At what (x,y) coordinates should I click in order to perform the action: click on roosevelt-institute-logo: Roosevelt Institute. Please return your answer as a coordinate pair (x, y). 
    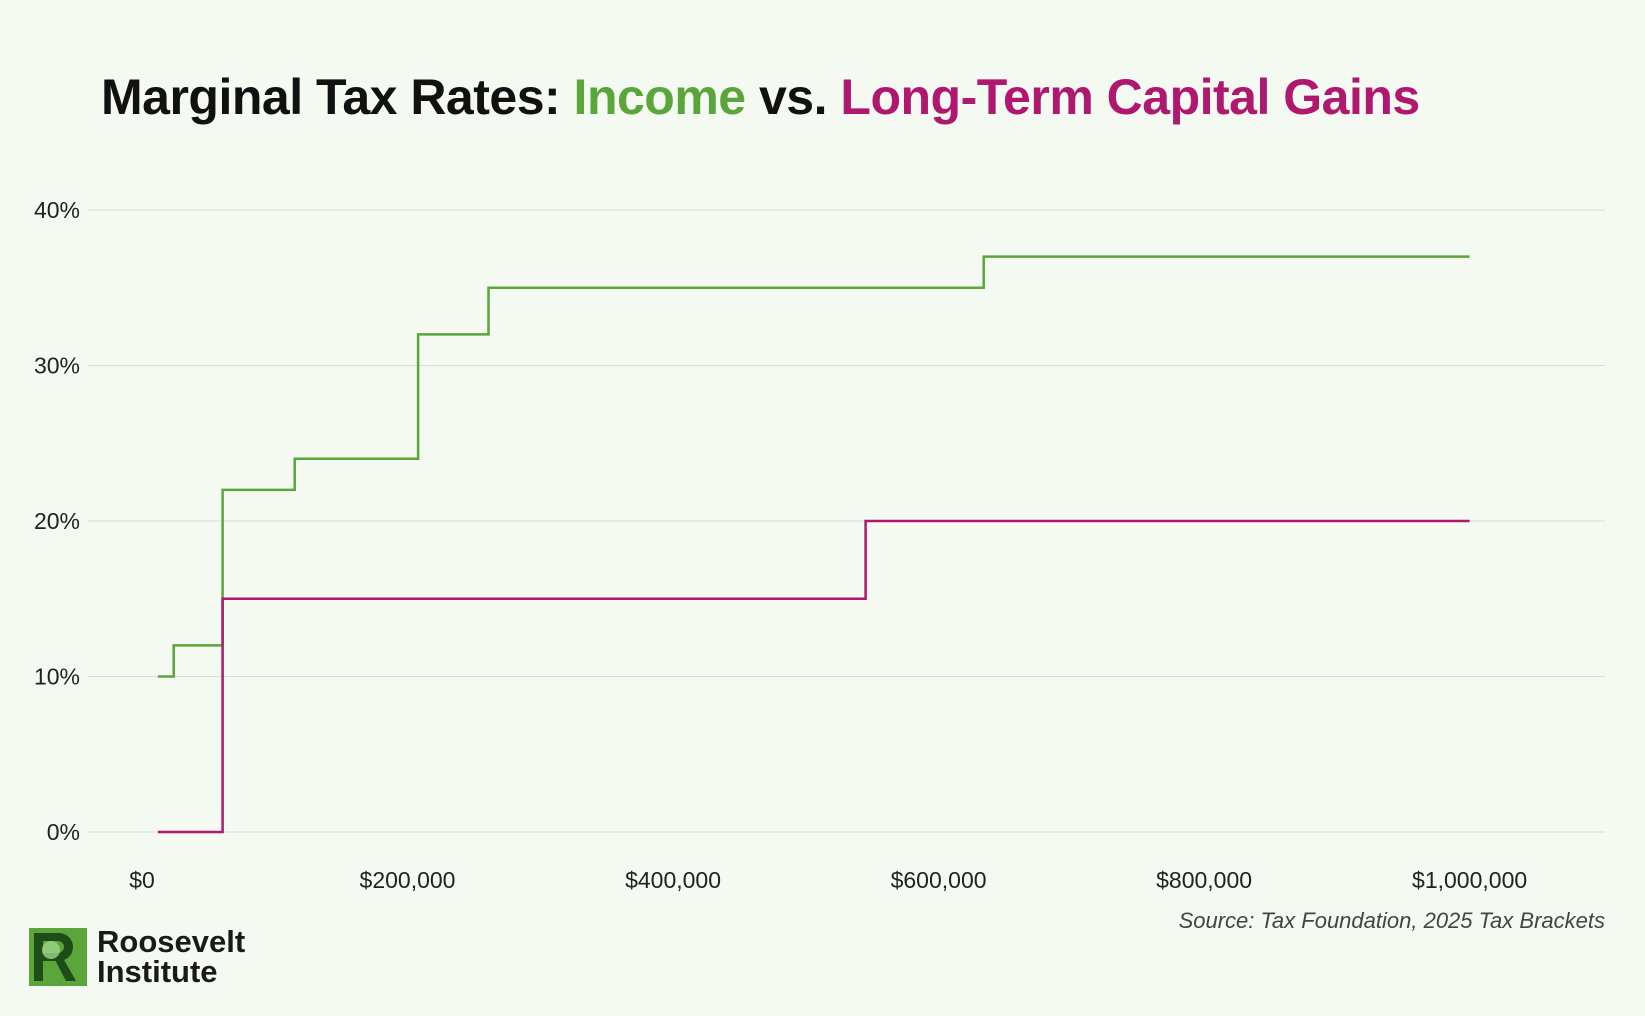
    Looking at the image, I should click on (137, 956).